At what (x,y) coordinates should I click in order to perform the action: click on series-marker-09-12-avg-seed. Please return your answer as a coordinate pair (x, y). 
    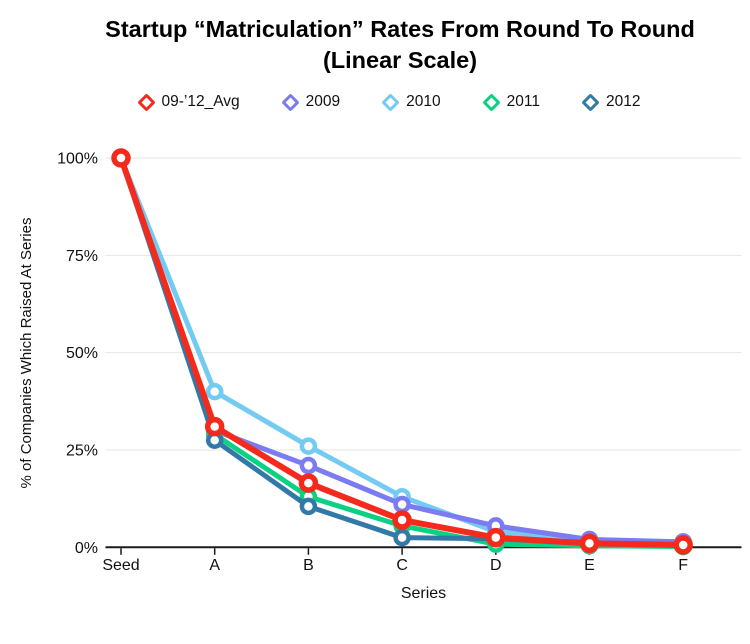
    Looking at the image, I should click on (121, 158).